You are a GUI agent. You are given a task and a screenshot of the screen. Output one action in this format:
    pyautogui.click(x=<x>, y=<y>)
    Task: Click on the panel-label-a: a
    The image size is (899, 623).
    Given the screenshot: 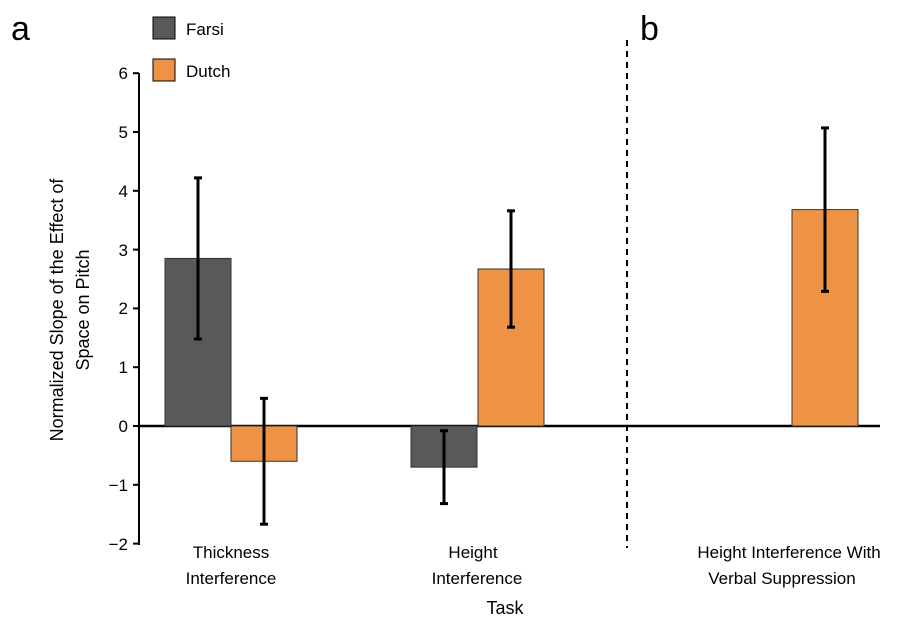 What is the action you would take?
    pyautogui.click(x=20, y=29)
    